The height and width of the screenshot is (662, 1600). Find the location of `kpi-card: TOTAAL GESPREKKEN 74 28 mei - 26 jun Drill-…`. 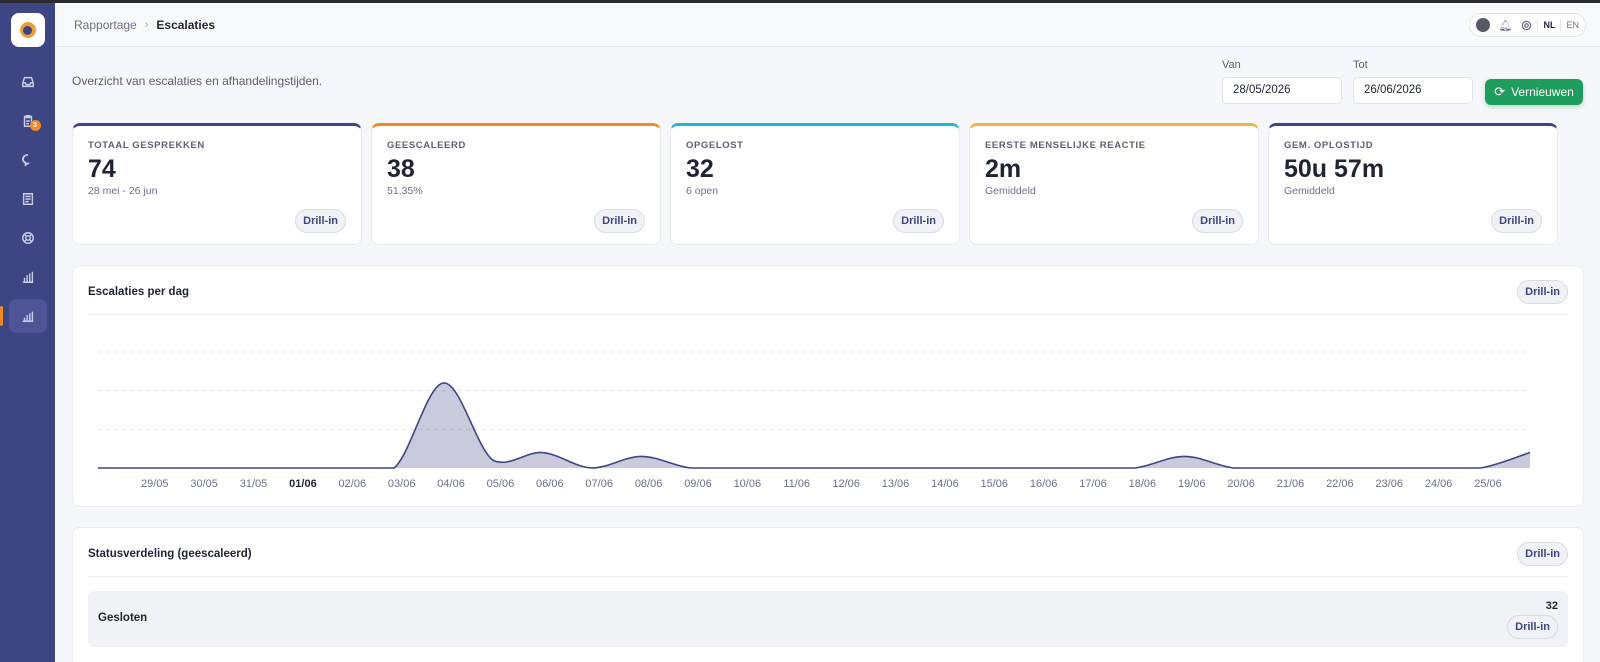

kpi-card: TOTAAL GESPREKKEN 74 28 mei - 26 jun Drill-… is located at coordinates (217, 184).